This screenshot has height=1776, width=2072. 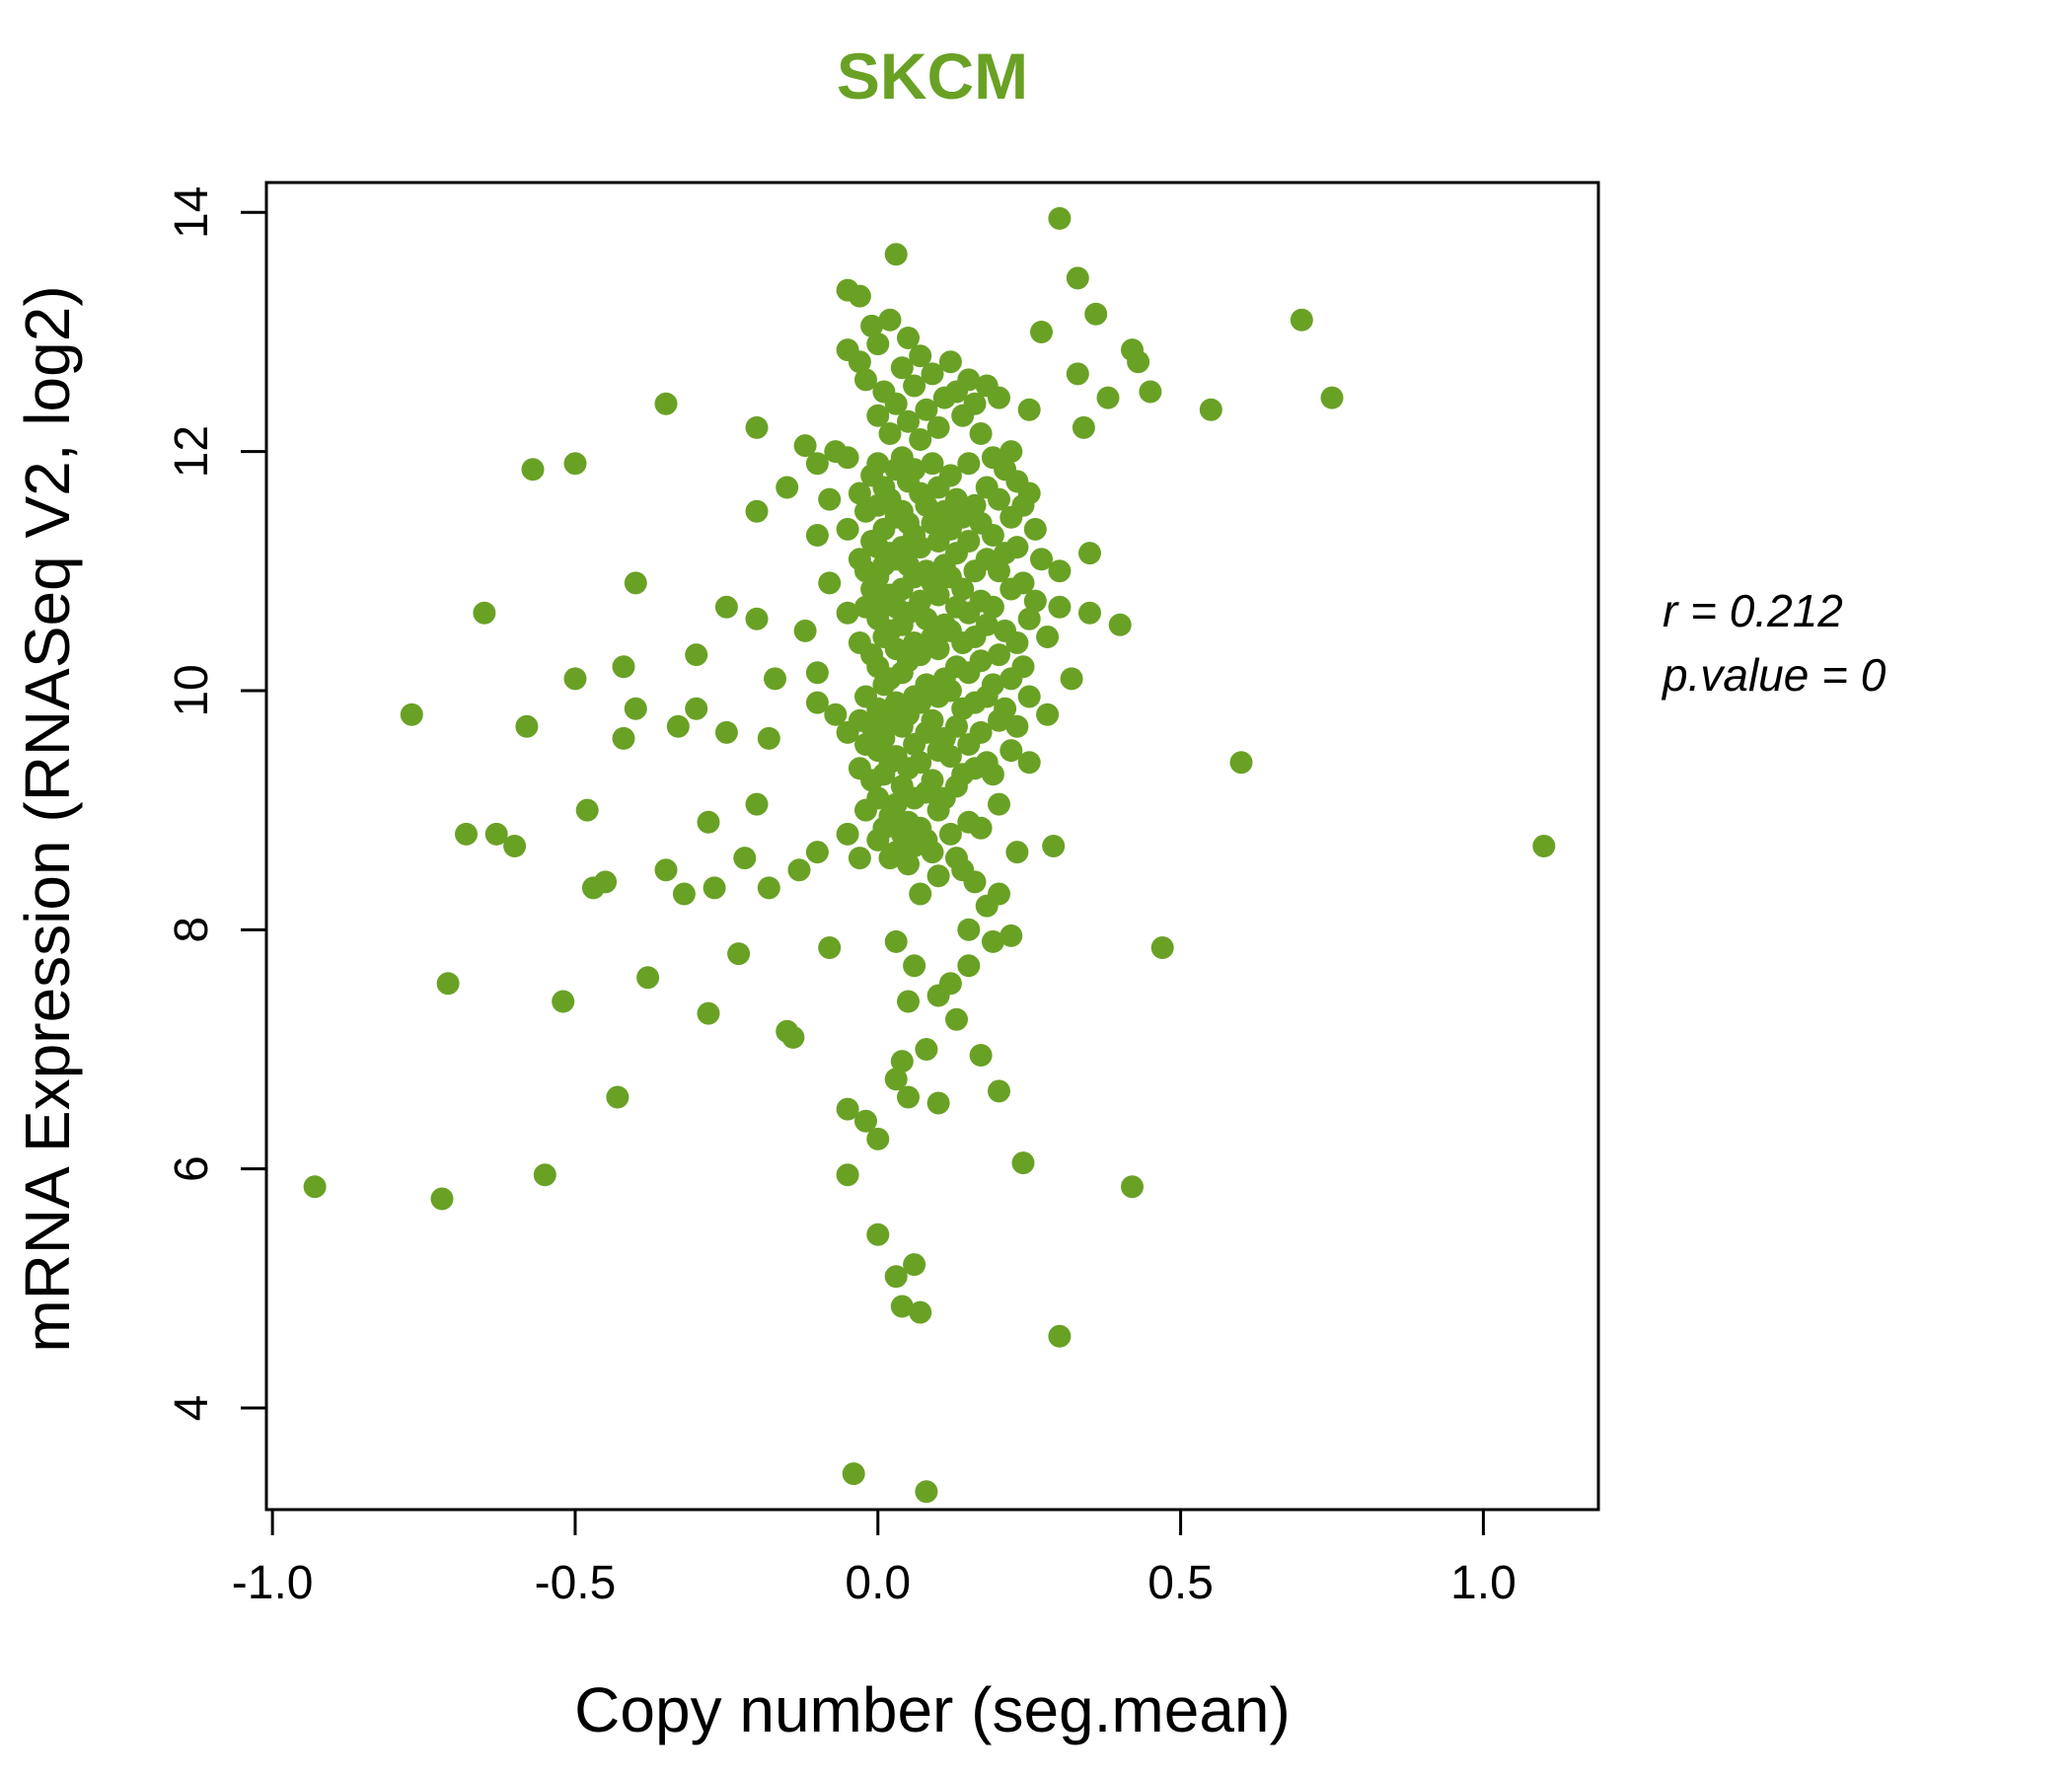 I want to click on y-tick-label: 8, so click(x=192, y=930).